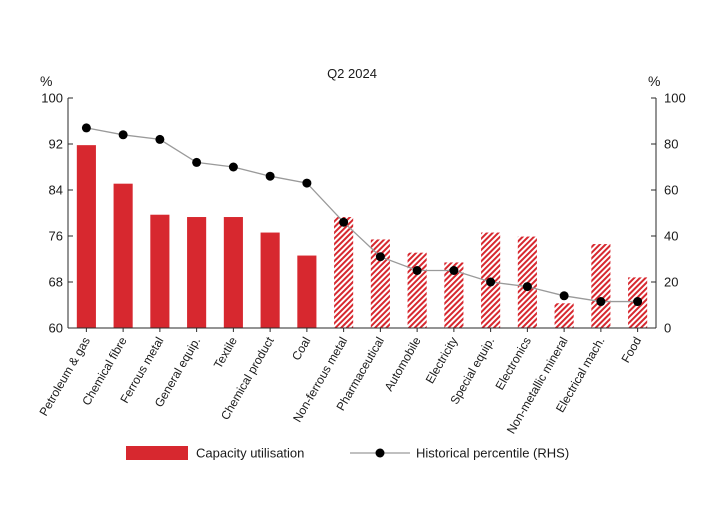 Image resolution: width=704 pixels, height=528 pixels. Describe the element at coordinates (52, 98) in the screenshot. I see `left-tick-label-5: 100` at that location.